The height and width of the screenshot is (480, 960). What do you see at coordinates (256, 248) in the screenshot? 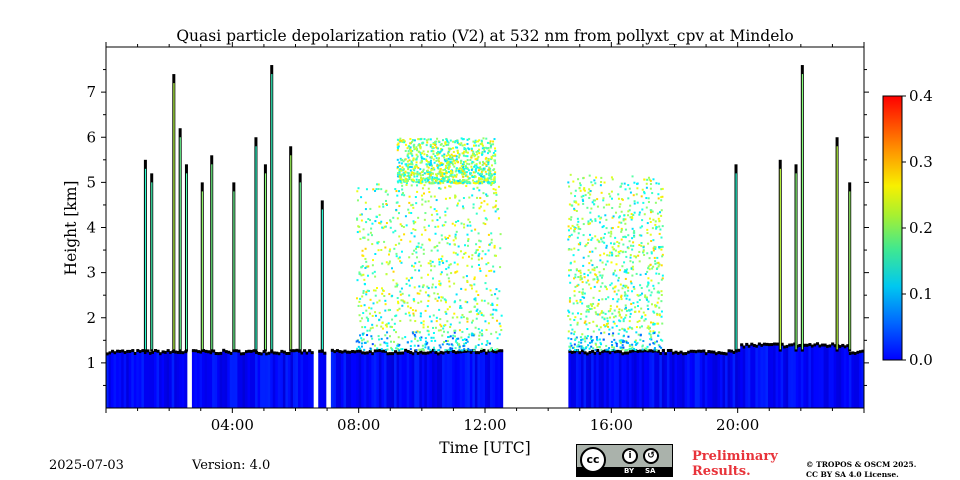
I see `cloud-core` at bounding box center [256, 248].